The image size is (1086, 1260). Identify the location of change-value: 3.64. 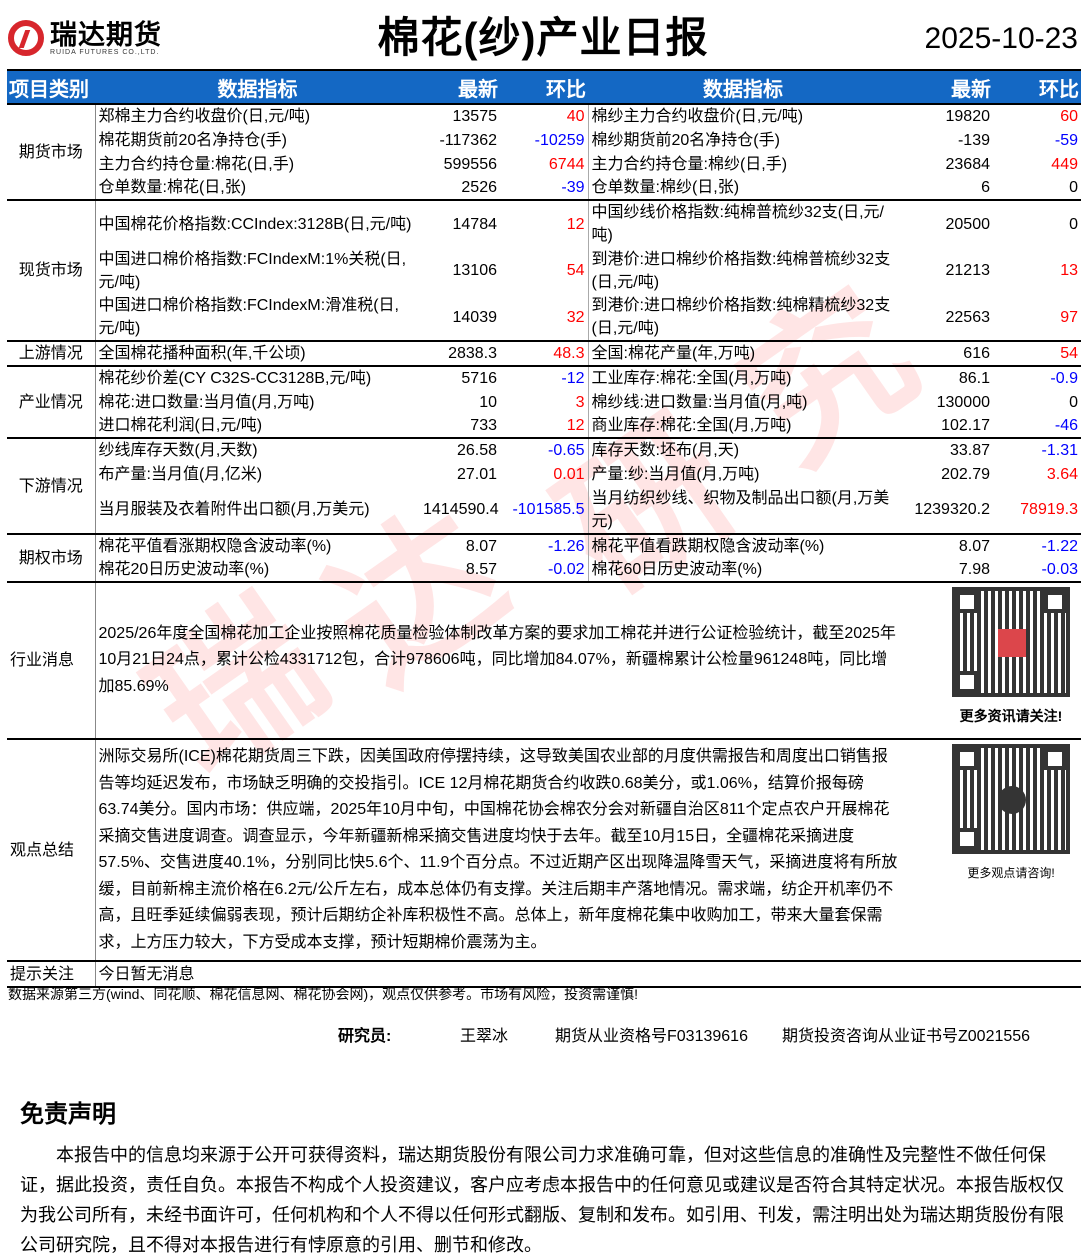
(1062, 474).